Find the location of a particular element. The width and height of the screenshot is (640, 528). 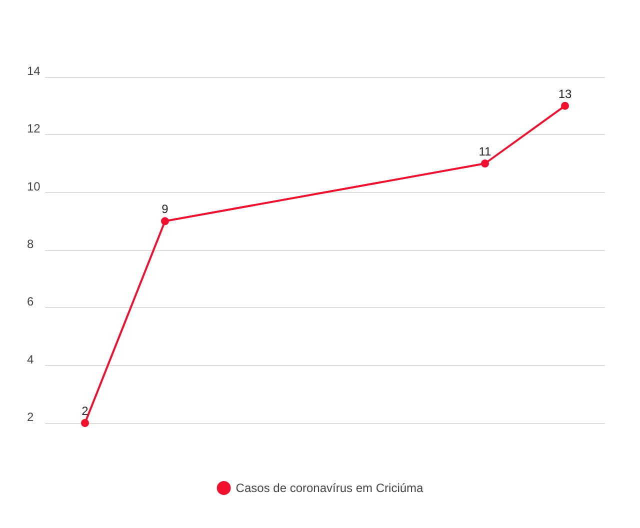

data-label: 13 is located at coordinates (565, 93).